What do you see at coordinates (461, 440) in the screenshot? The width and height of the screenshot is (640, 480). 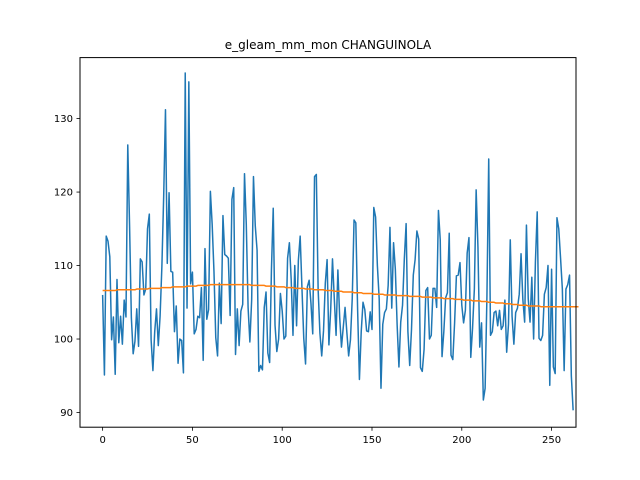 I see `x-tick-label: 200` at bounding box center [461, 440].